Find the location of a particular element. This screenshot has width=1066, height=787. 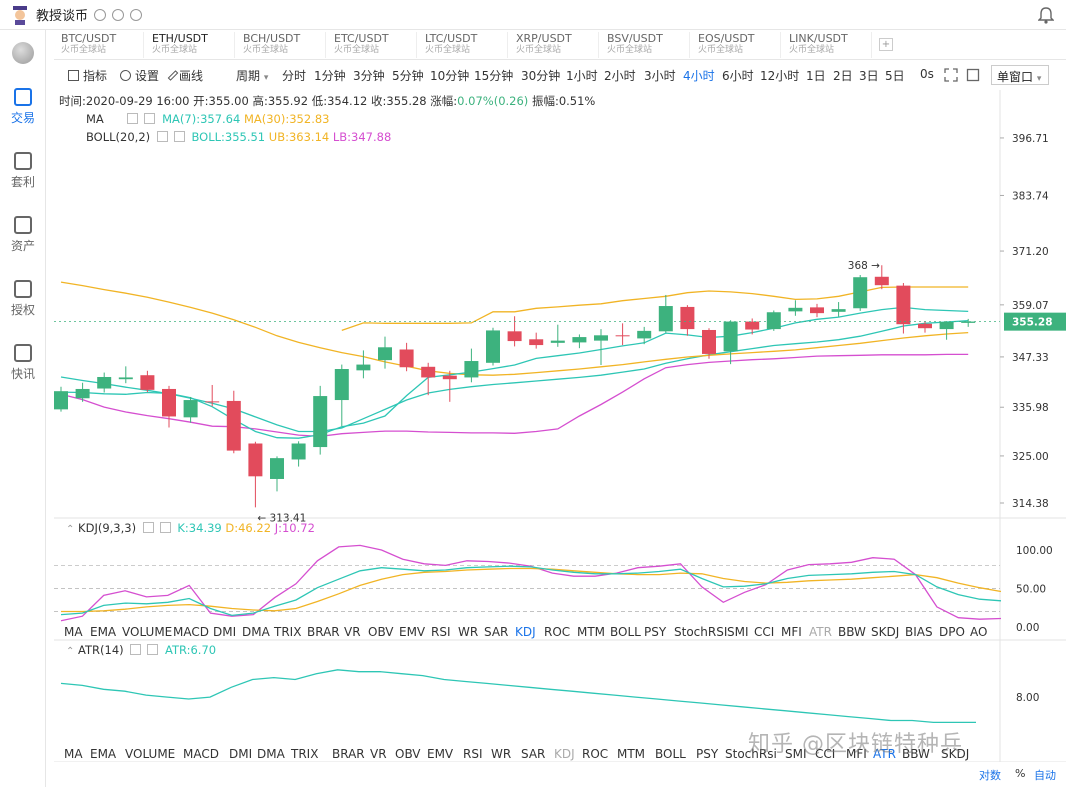

tab-eos-usdt: EOS/USDT 火币全球站 is located at coordinates (736, 45).